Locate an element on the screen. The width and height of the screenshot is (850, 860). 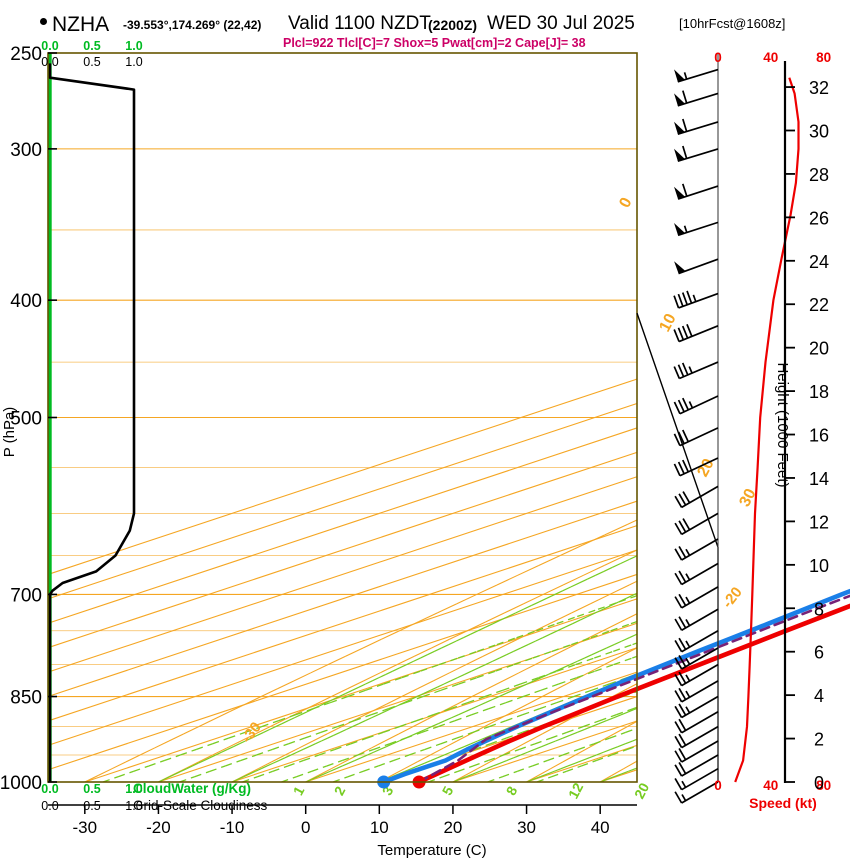
moist-adiabat-label: 0 is located at coordinates (625, 203).